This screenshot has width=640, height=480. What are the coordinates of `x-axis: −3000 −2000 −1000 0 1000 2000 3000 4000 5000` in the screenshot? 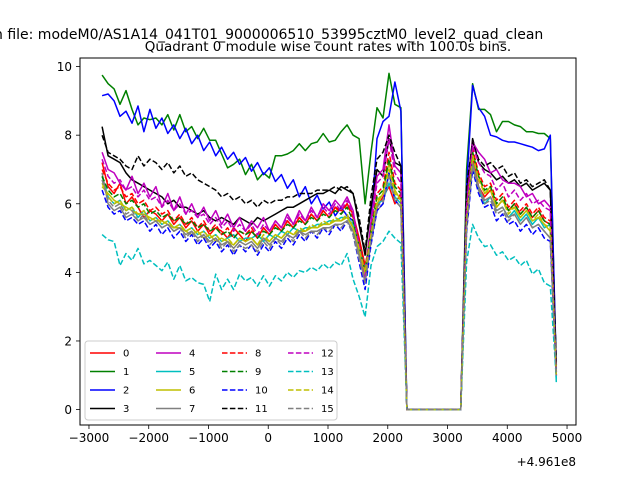 It's located at (326, 435).